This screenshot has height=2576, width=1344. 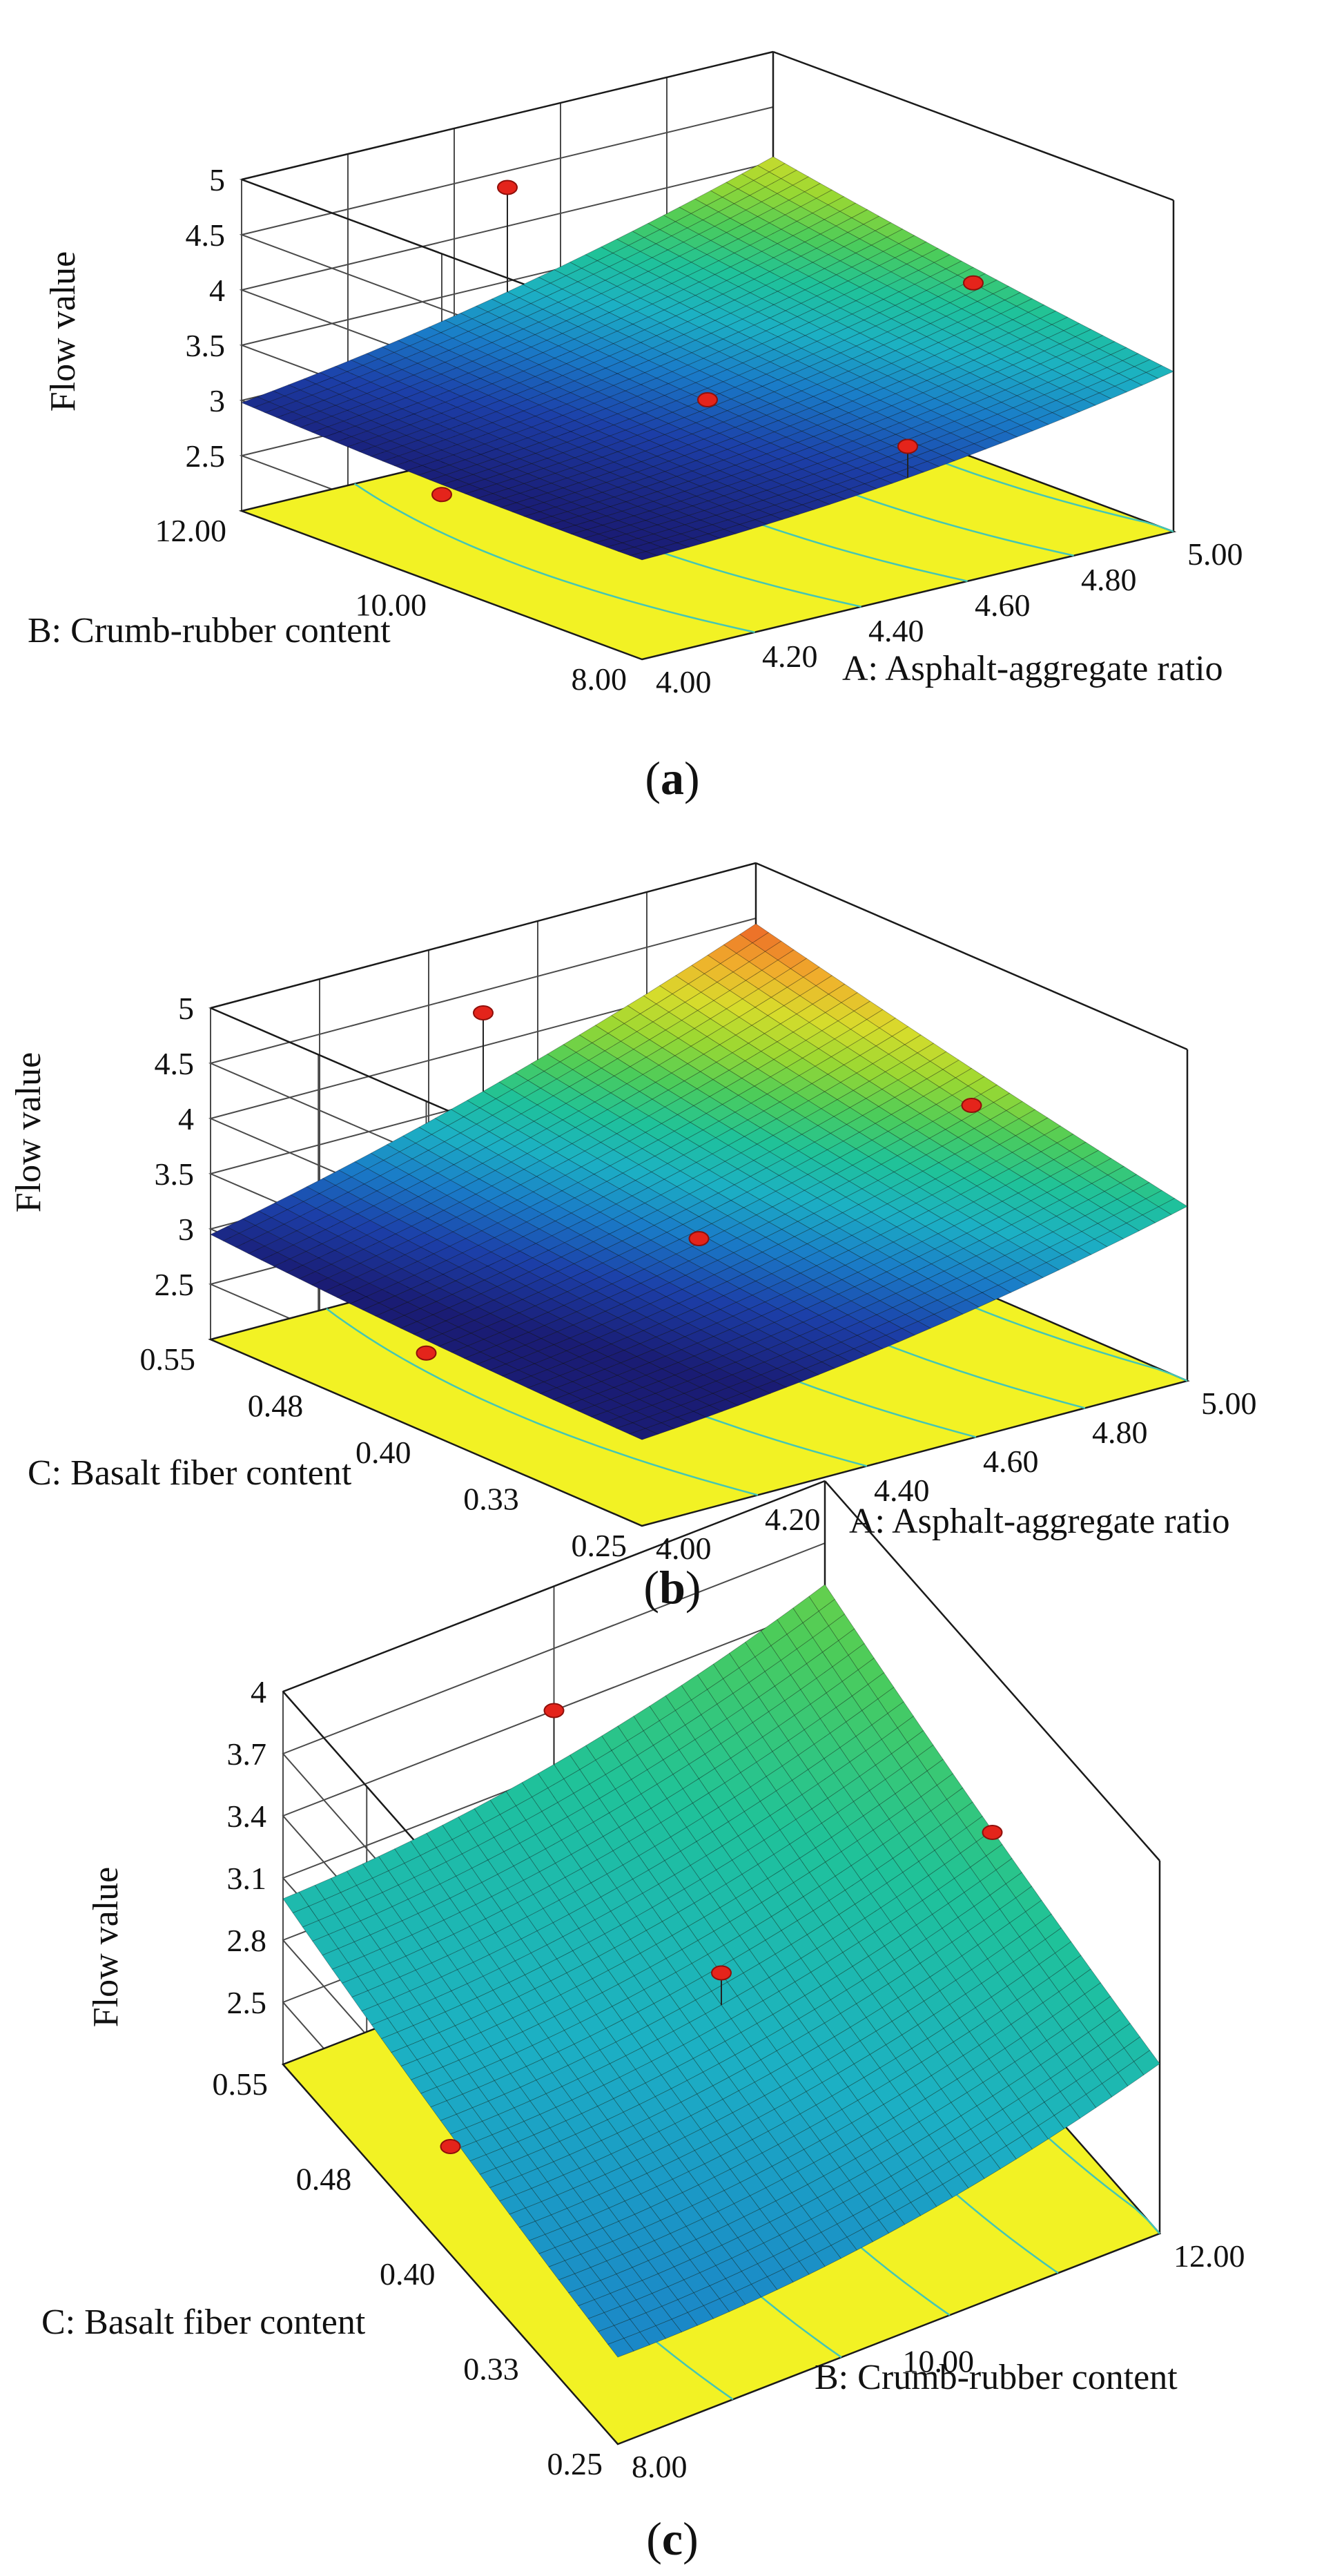 What do you see at coordinates (491, 2370) in the screenshot?
I see `y-tick-label: 0.33` at bounding box center [491, 2370].